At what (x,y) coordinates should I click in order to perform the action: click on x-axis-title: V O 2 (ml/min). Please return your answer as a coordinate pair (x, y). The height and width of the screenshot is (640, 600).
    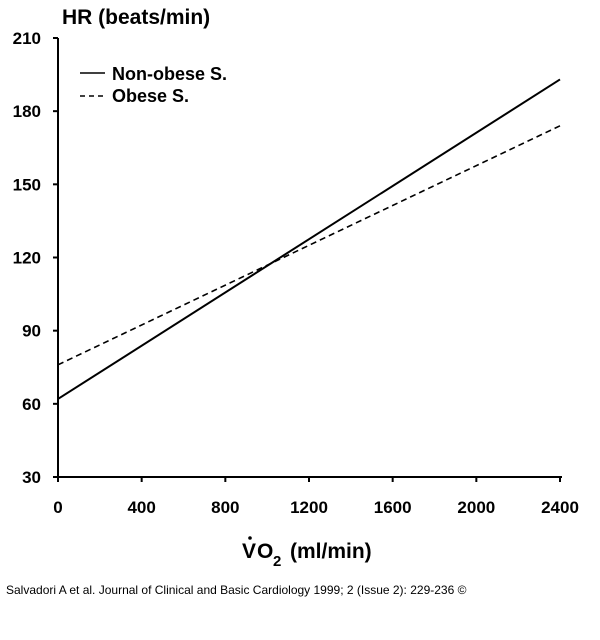
    Looking at the image, I should click on (307, 553).